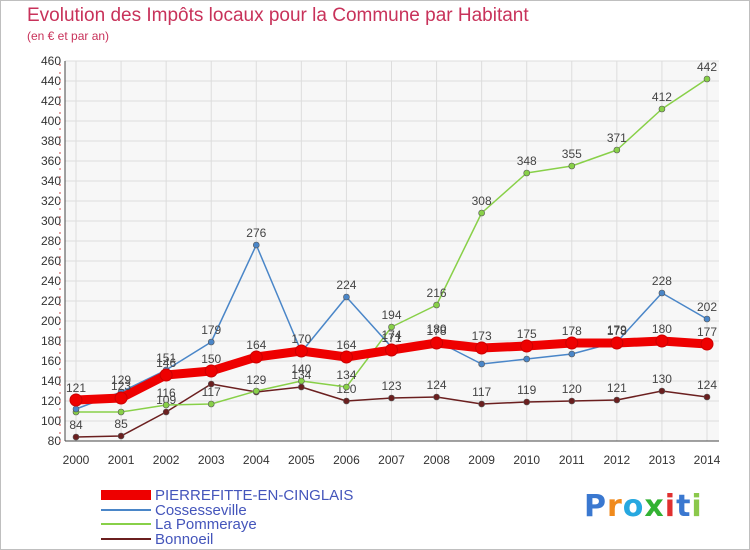  What do you see at coordinates (707, 307) in the screenshot?
I see `data-label: 202` at bounding box center [707, 307].